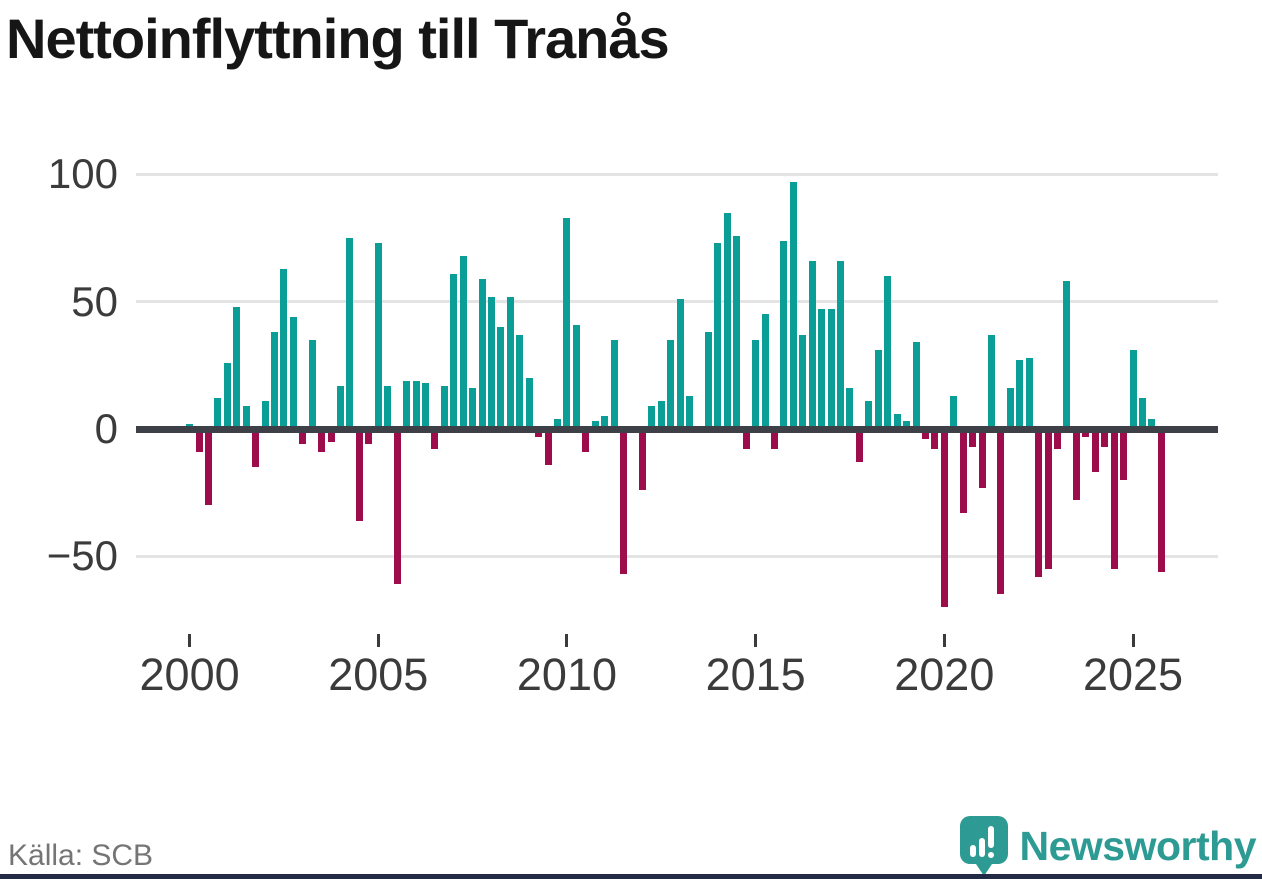 This screenshot has height=879, width=1262. I want to click on newsworthy-logo-text: Newsworthy, so click(1138, 845).